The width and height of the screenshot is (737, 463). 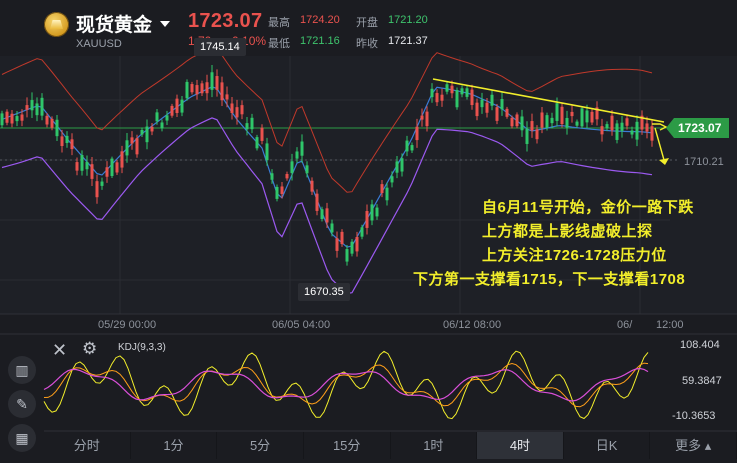 What do you see at coordinates (567, 231) in the screenshot?
I see `annotation-line-2: 上方都是上影线虚破上探` at bounding box center [567, 231].